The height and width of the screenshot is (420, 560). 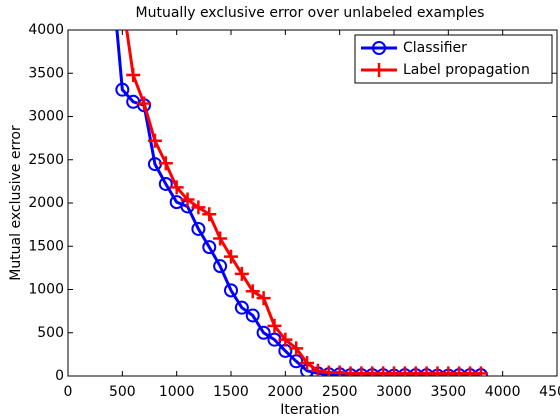 What do you see at coordinates (466, 70) in the screenshot?
I see `legend-label: Label propagation` at bounding box center [466, 70].